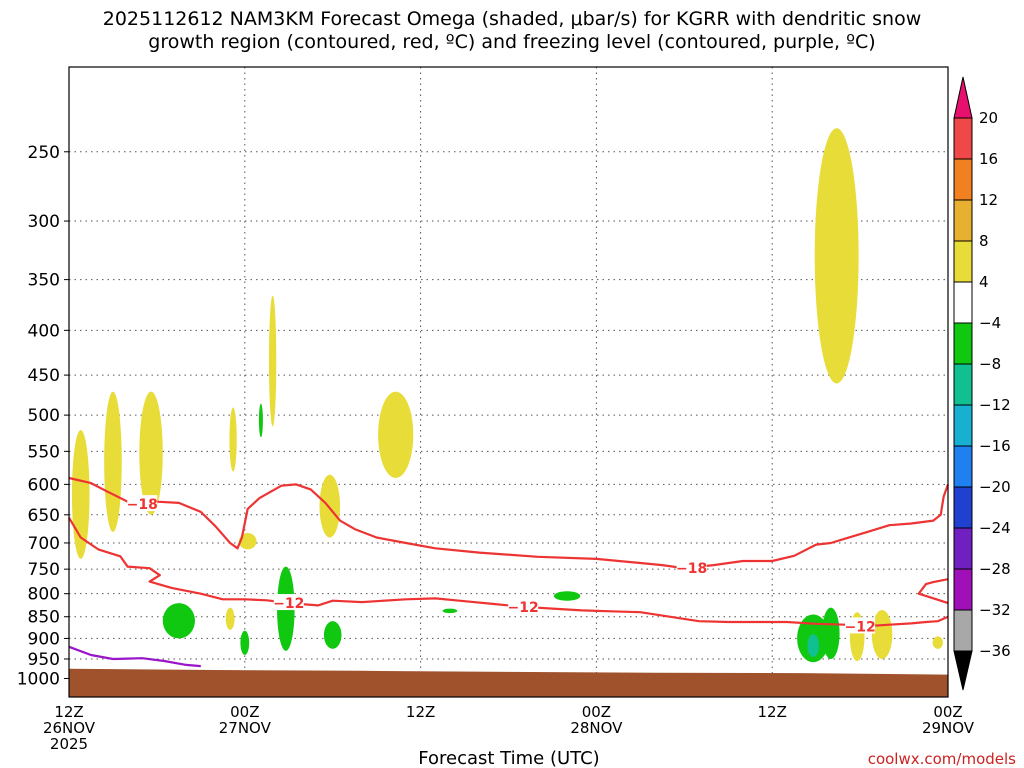 This screenshot has width=1024, height=768. What do you see at coordinates (984, 282) in the screenshot?
I see `colorbar-label: 4` at bounding box center [984, 282].